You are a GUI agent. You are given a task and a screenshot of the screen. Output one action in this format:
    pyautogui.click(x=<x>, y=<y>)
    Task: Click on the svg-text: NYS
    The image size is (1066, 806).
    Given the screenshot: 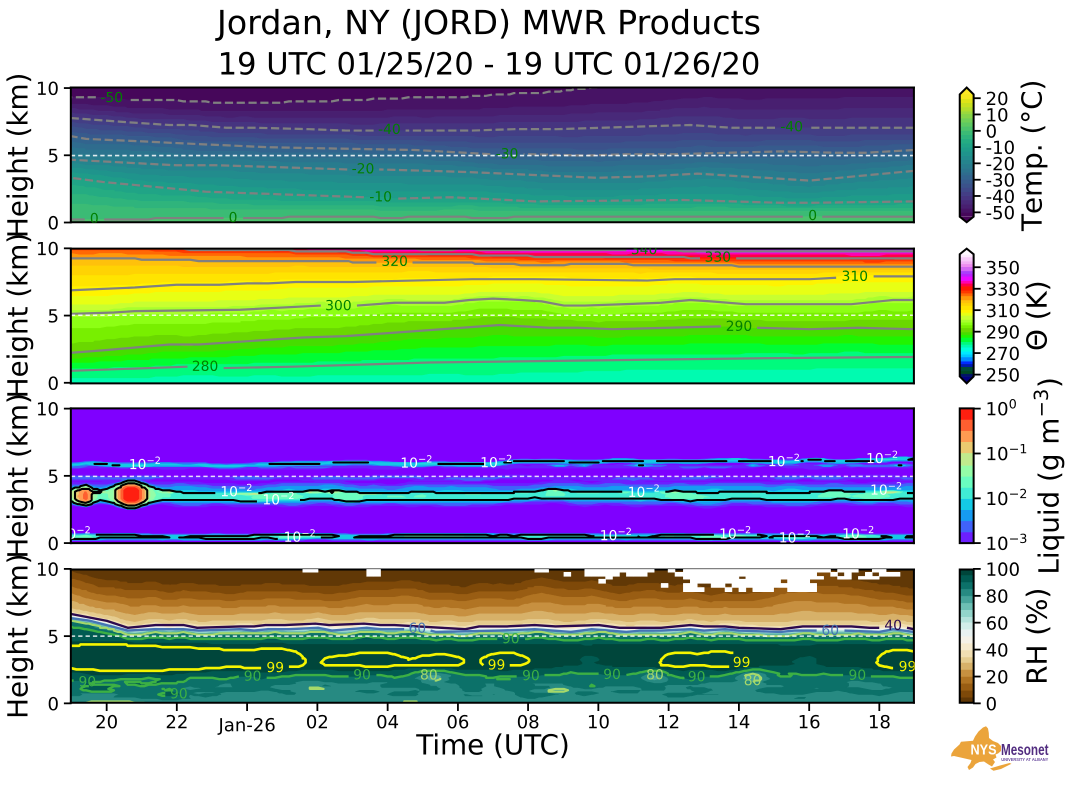 What is the action you would take?
    pyautogui.click(x=984, y=750)
    